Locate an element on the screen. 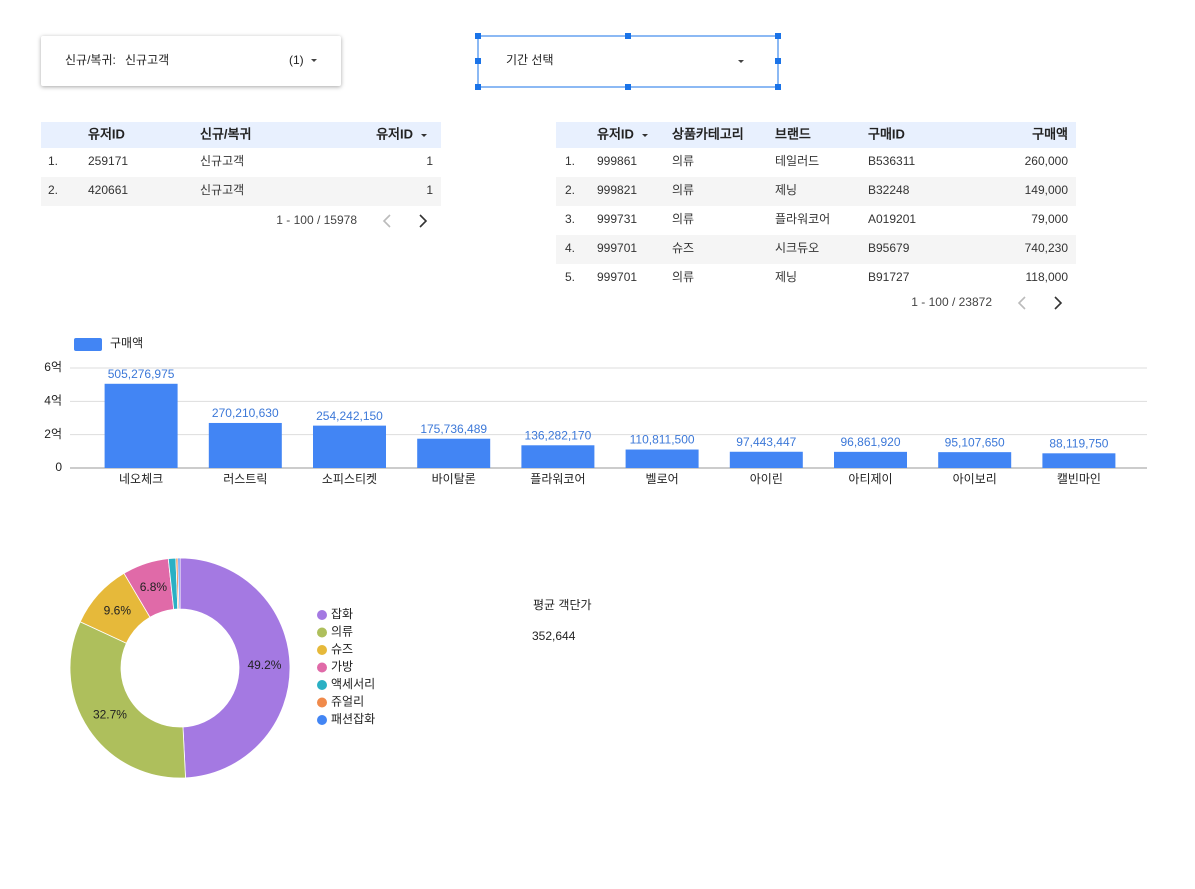 The image size is (1195, 889). date-picker is located at coordinates (628, 61).